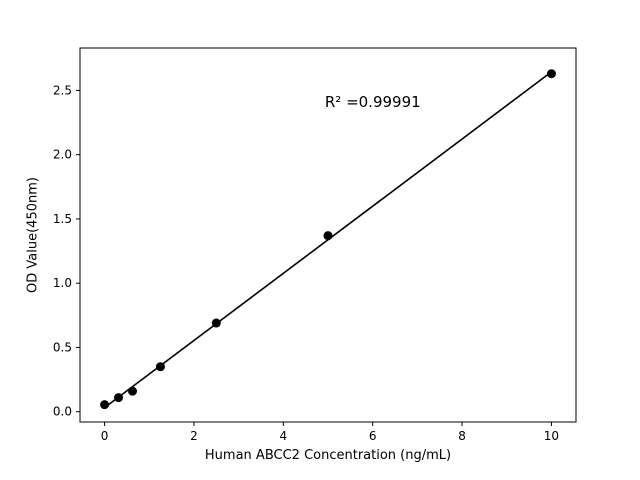  I want to click on r-squared-annotation: R² =0.99991, so click(372, 101).